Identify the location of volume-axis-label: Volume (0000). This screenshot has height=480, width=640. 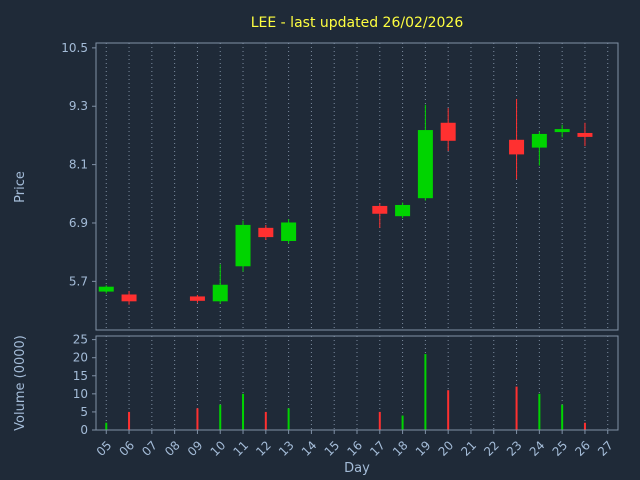
(20, 383).